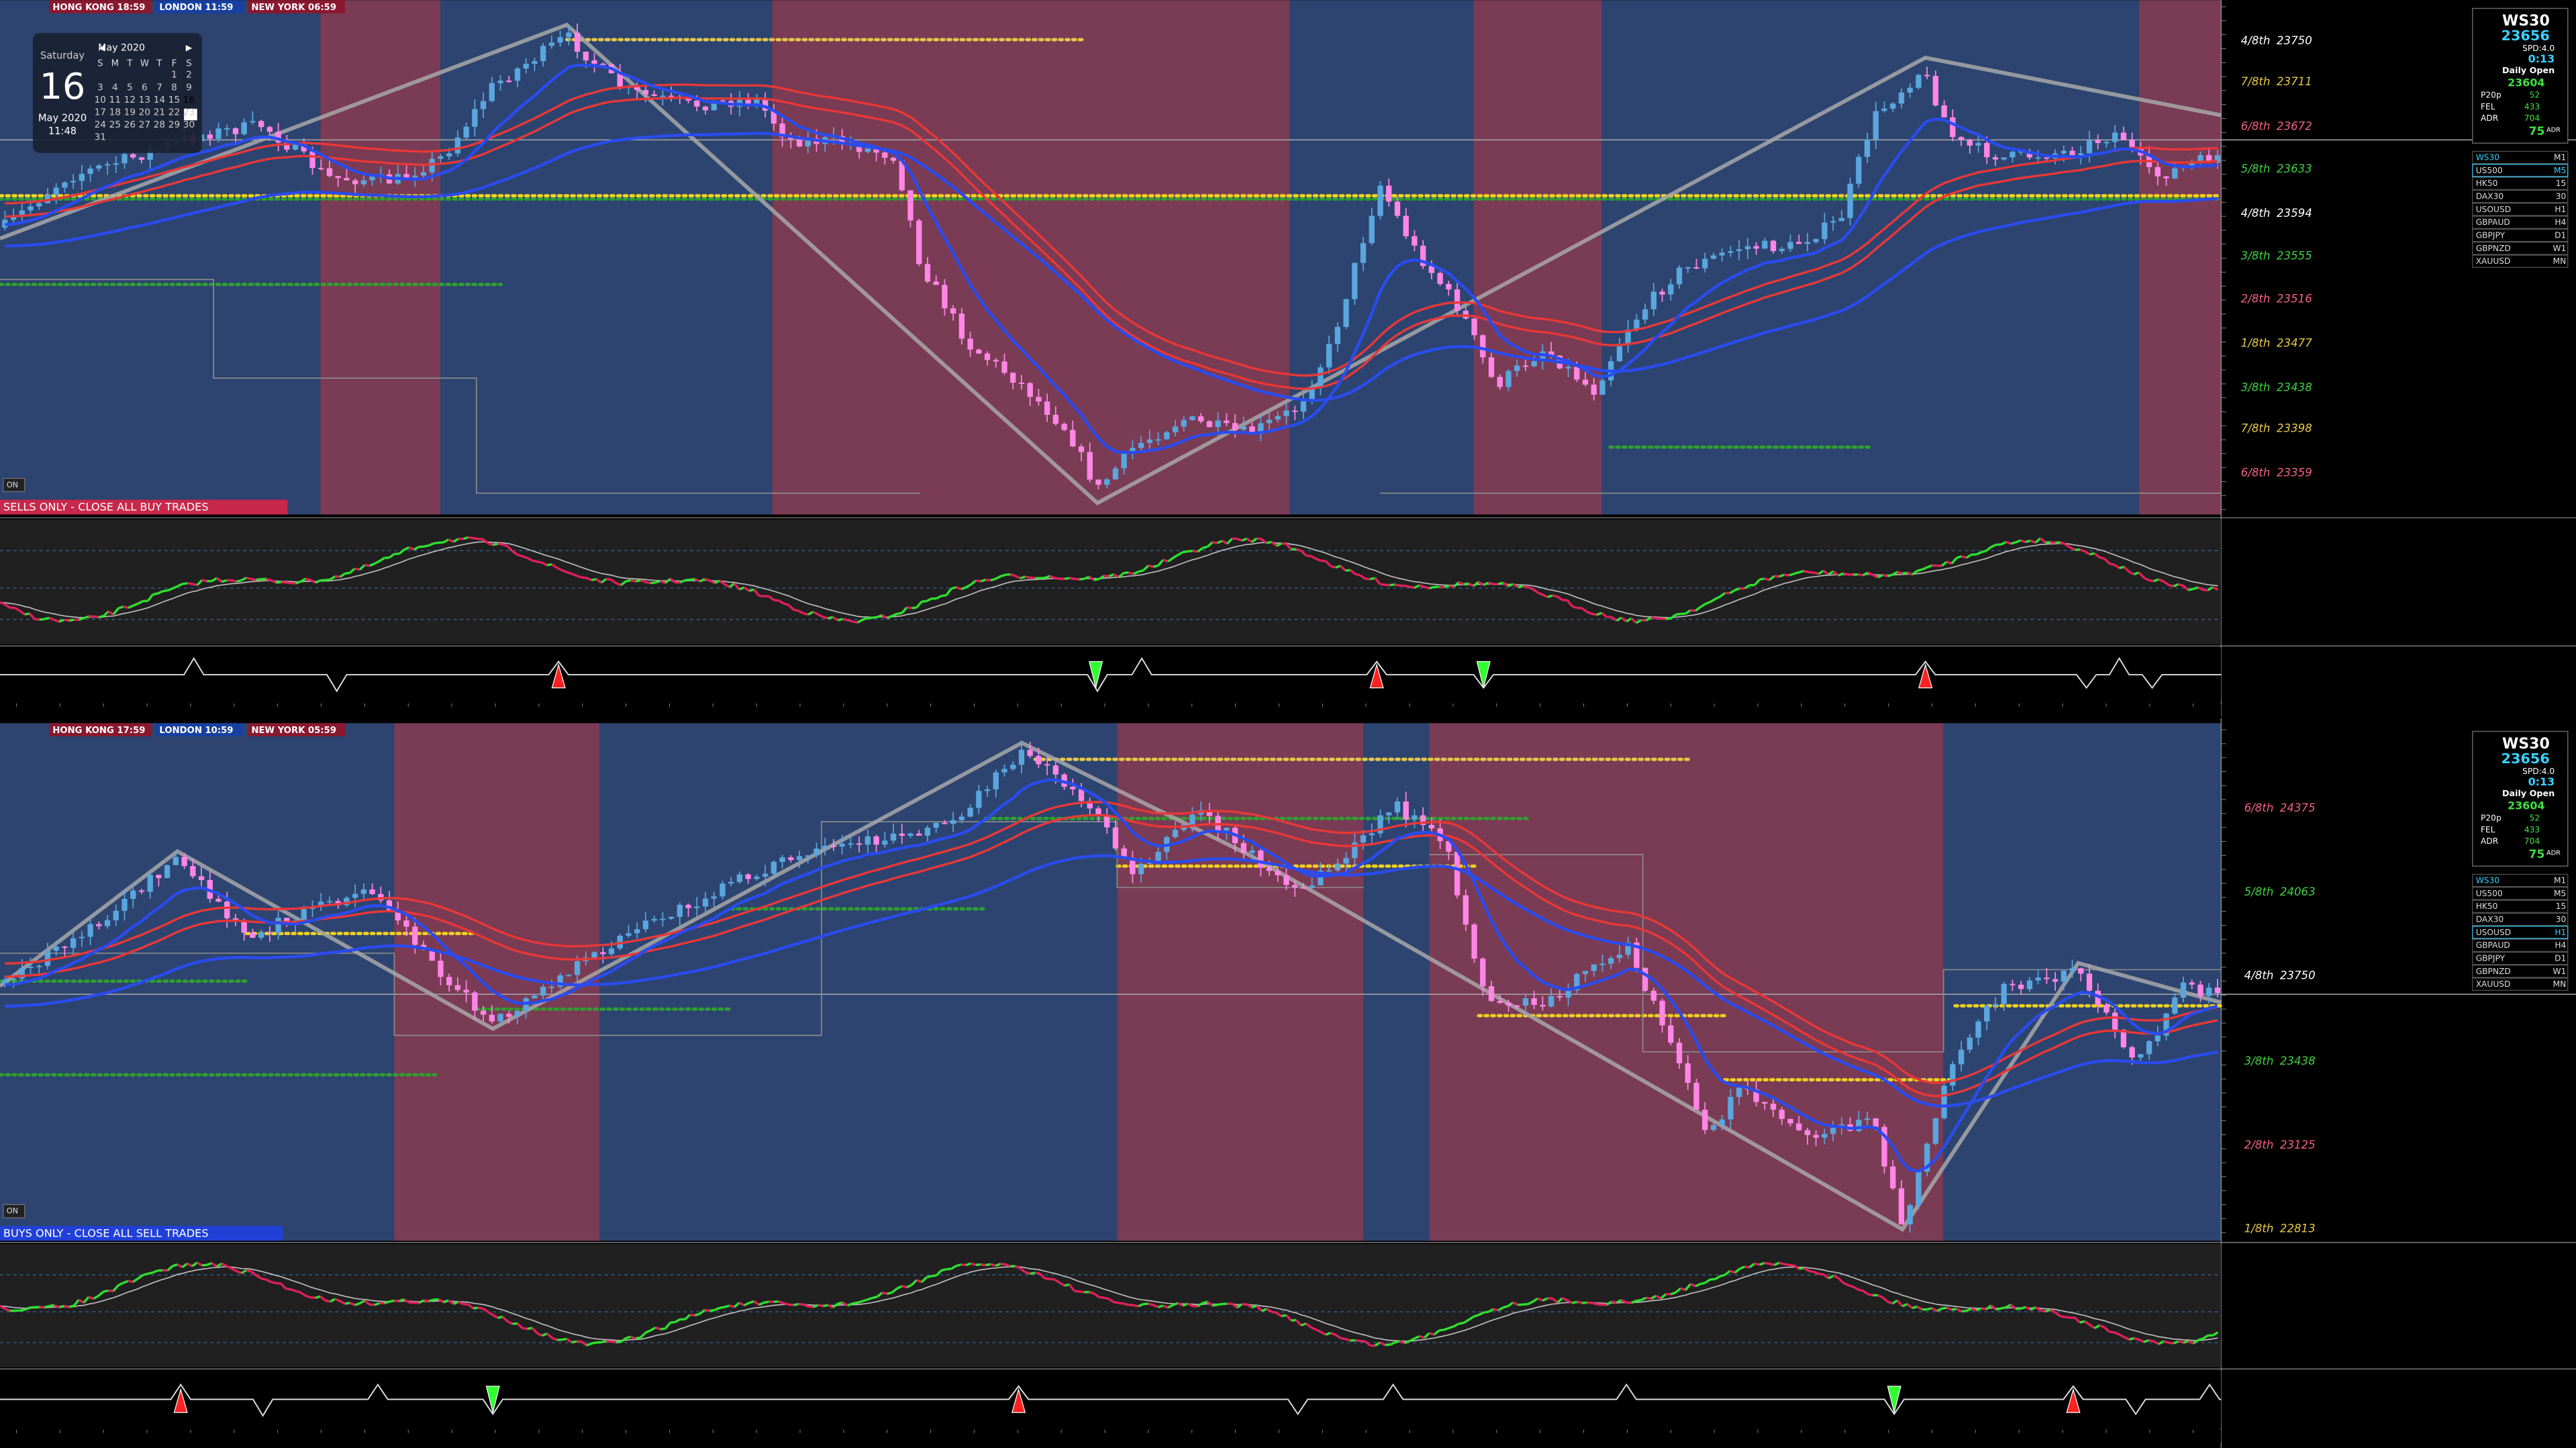 The height and width of the screenshot is (1448, 2576). I want to click on calendar-date-cell: 26, so click(130, 124).